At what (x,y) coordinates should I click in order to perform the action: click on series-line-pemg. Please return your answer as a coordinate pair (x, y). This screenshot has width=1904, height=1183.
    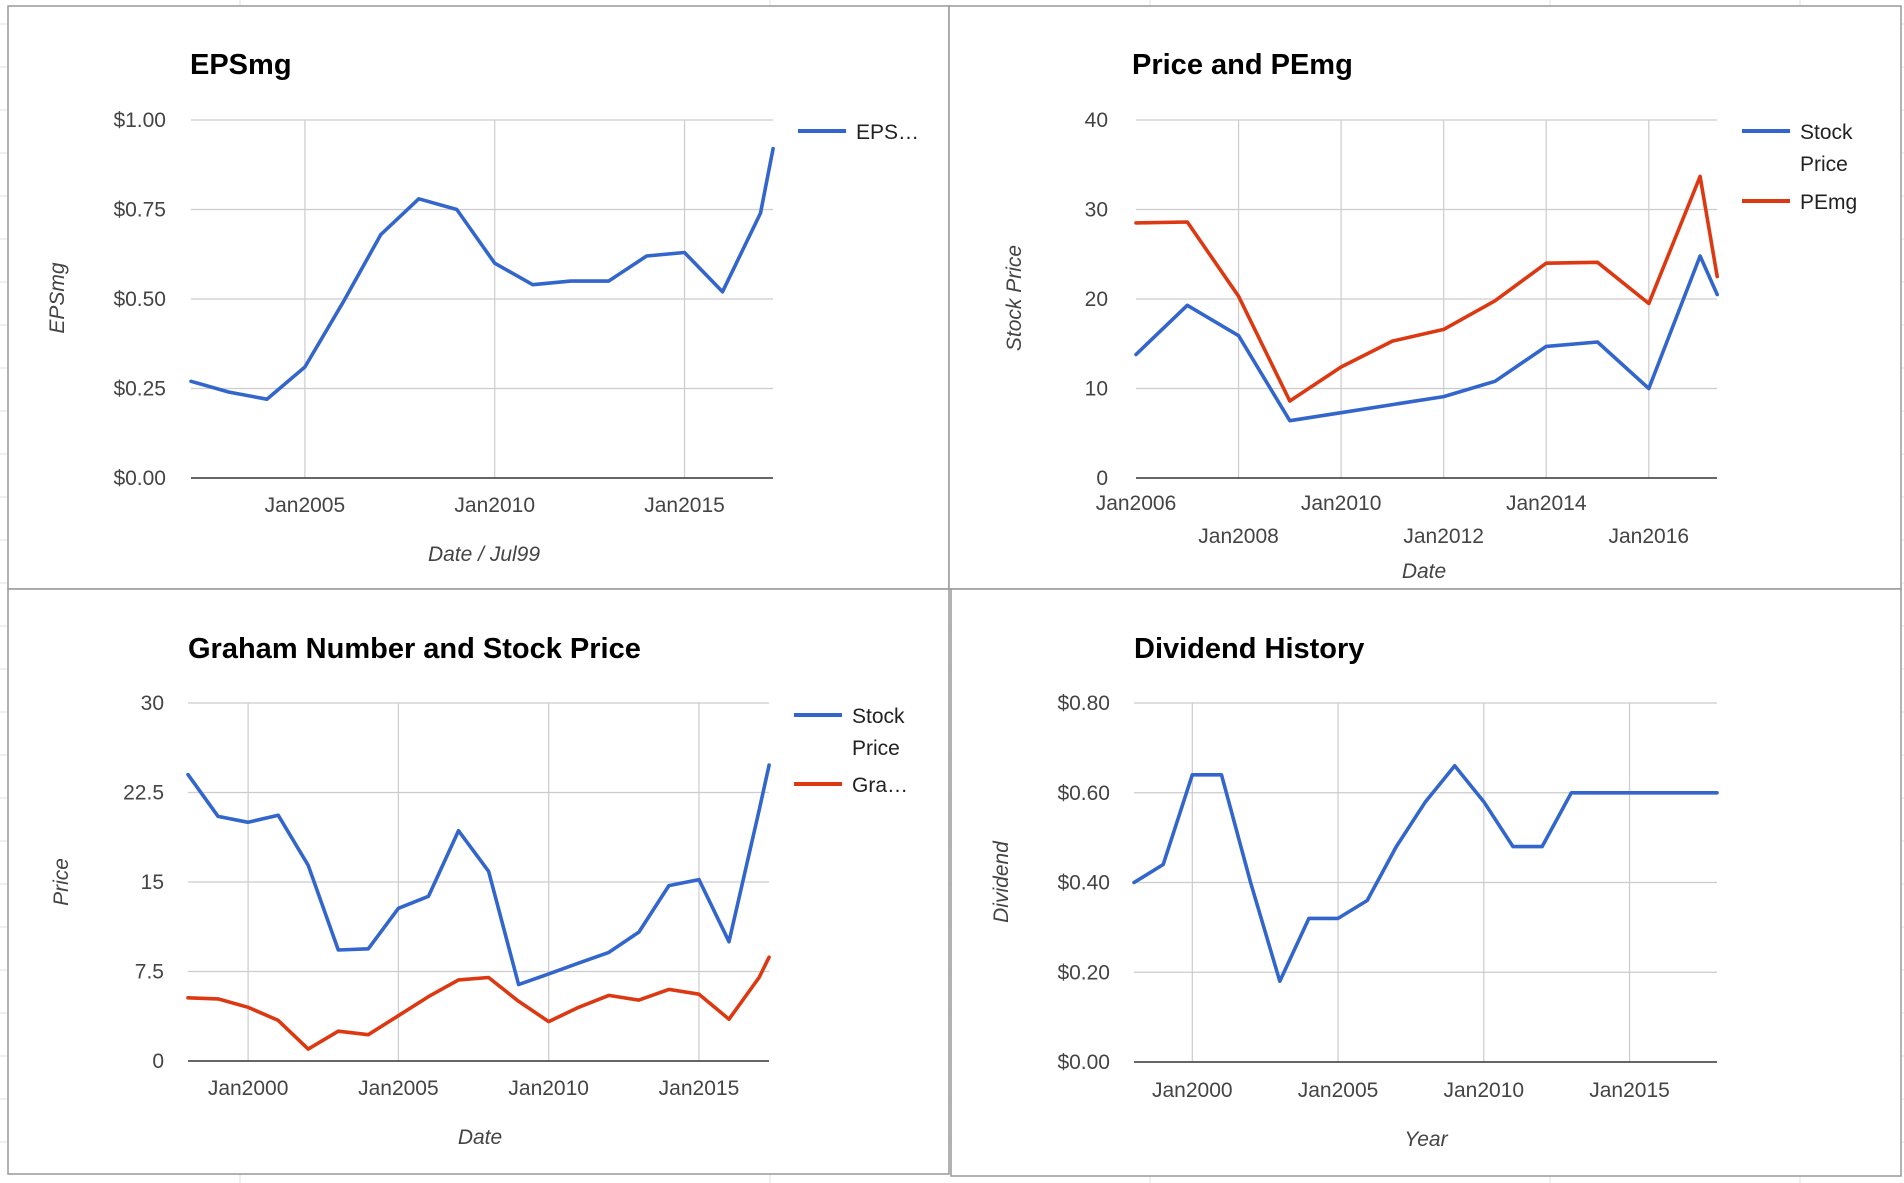
    Looking at the image, I should click on (1426, 288).